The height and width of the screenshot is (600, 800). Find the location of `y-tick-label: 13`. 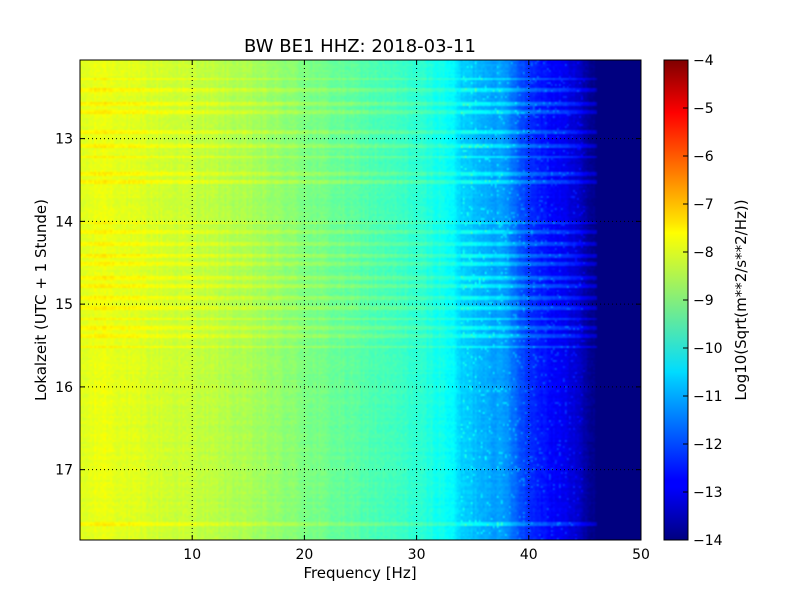

y-tick-label: 13 is located at coordinates (64, 140).